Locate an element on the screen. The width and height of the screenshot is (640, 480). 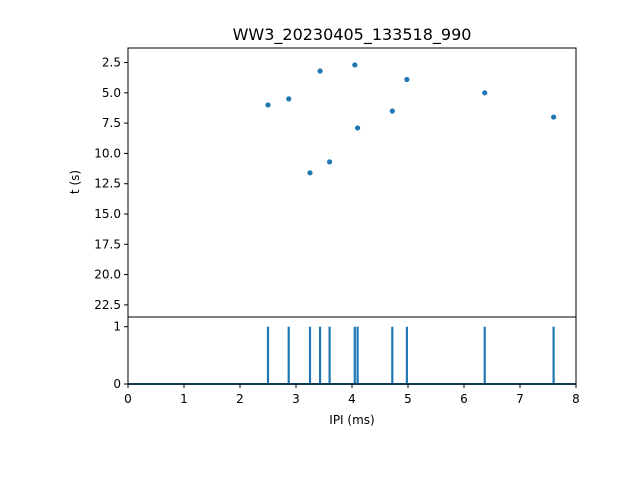
histogram-x-ticks: 0 1 2 3 4 5 6 7 8 is located at coordinates (352, 395).